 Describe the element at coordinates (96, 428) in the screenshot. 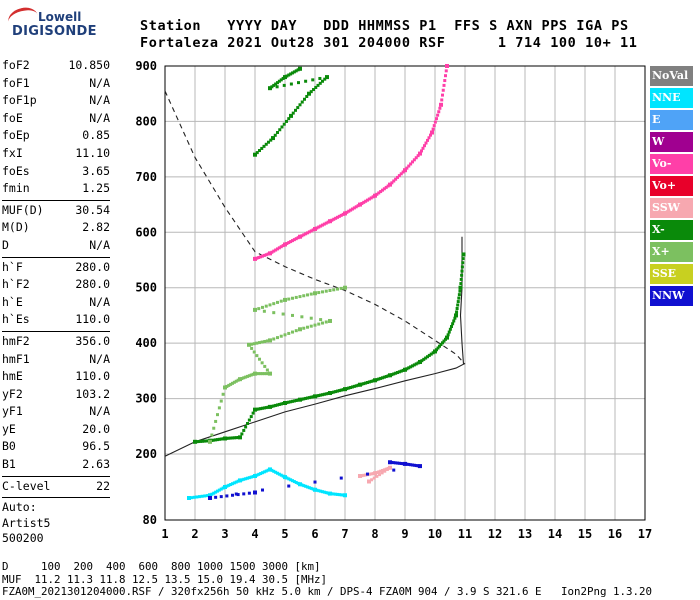

I see `param-value: 20.0` at that location.